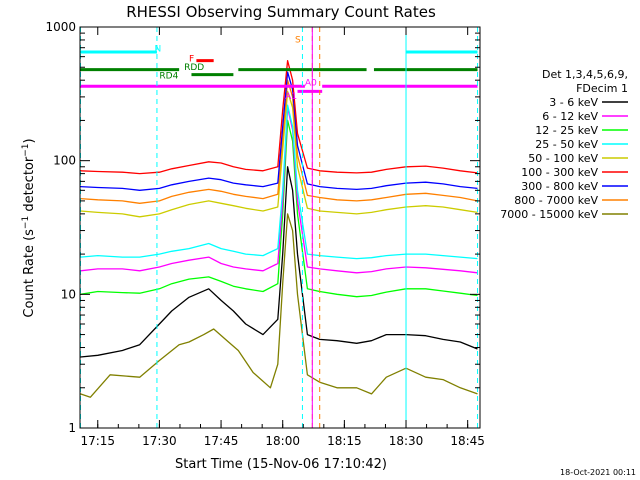 The width and height of the screenshot is (640, 480). Describe the element at coordinates (467, 441) in the screenshot. I see `x-tick-label-6: 18:45` at that location.